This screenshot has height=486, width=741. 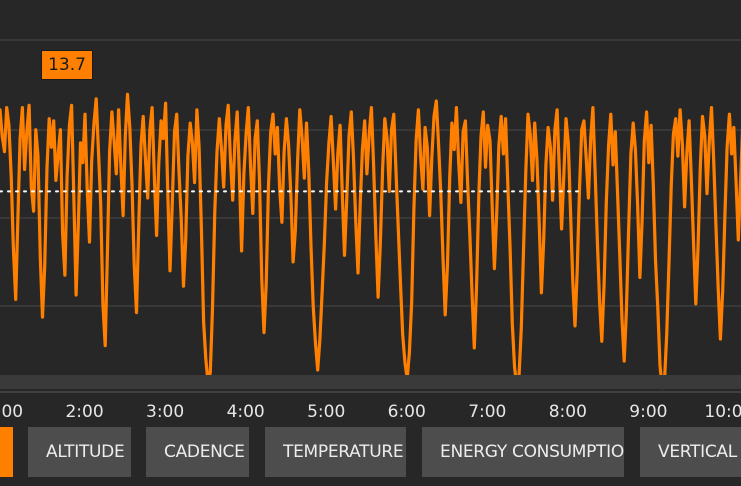 What do you see at coordinates (487, 412) in the screenshot?
I see `x-tick-label: 7:00` at bounding box center [487, 412].